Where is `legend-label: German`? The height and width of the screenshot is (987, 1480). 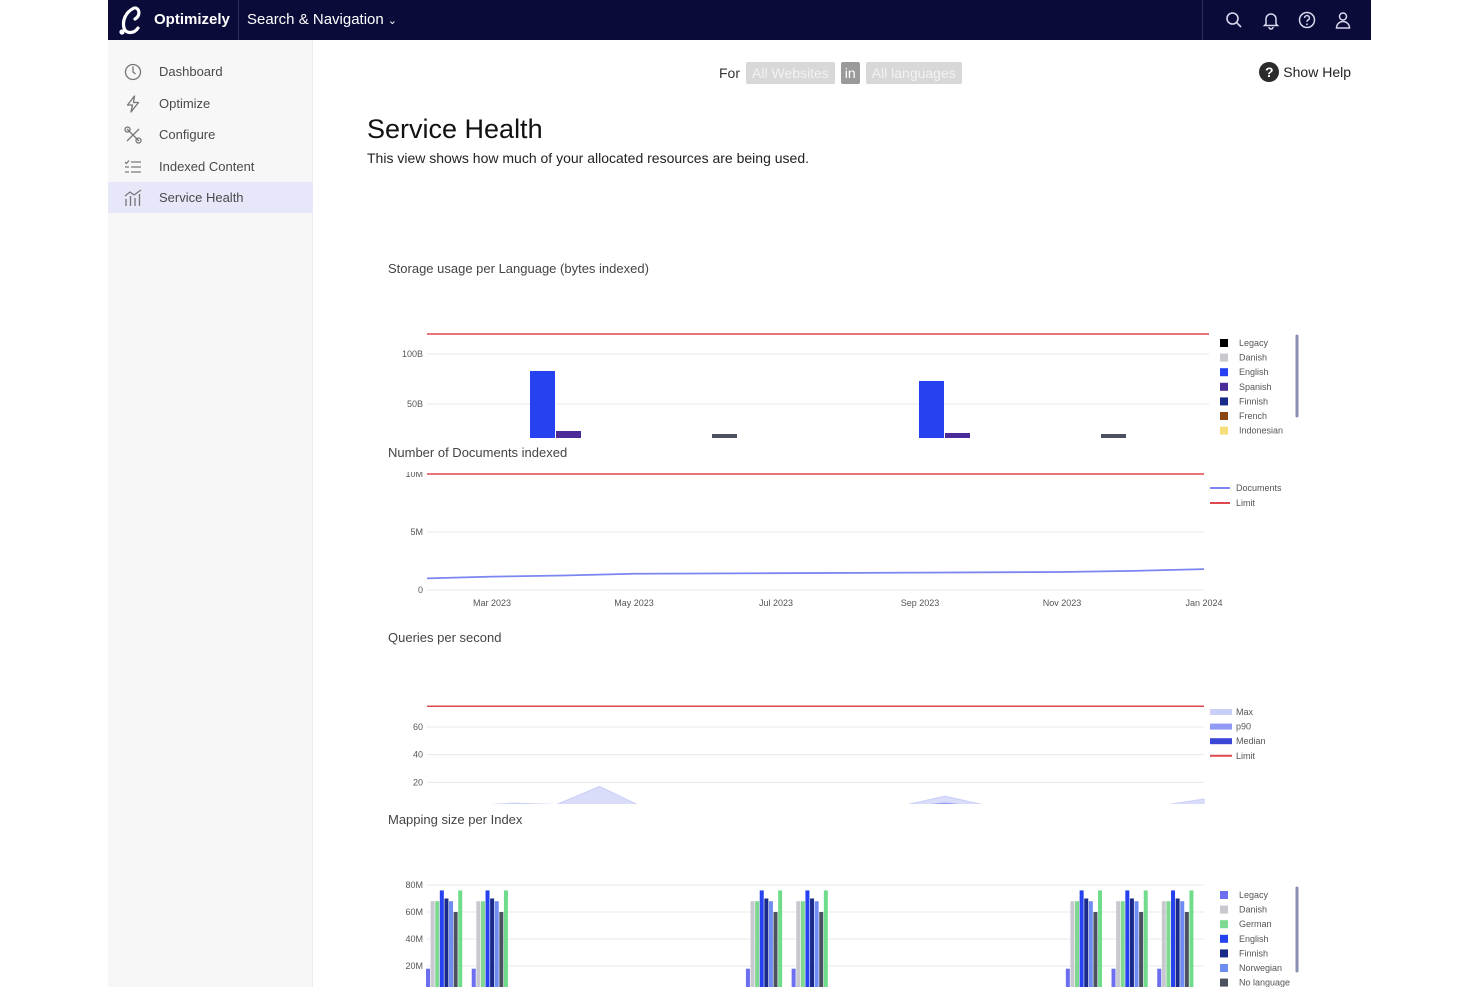 legend-label: German is located at coordinates (1255, 924).